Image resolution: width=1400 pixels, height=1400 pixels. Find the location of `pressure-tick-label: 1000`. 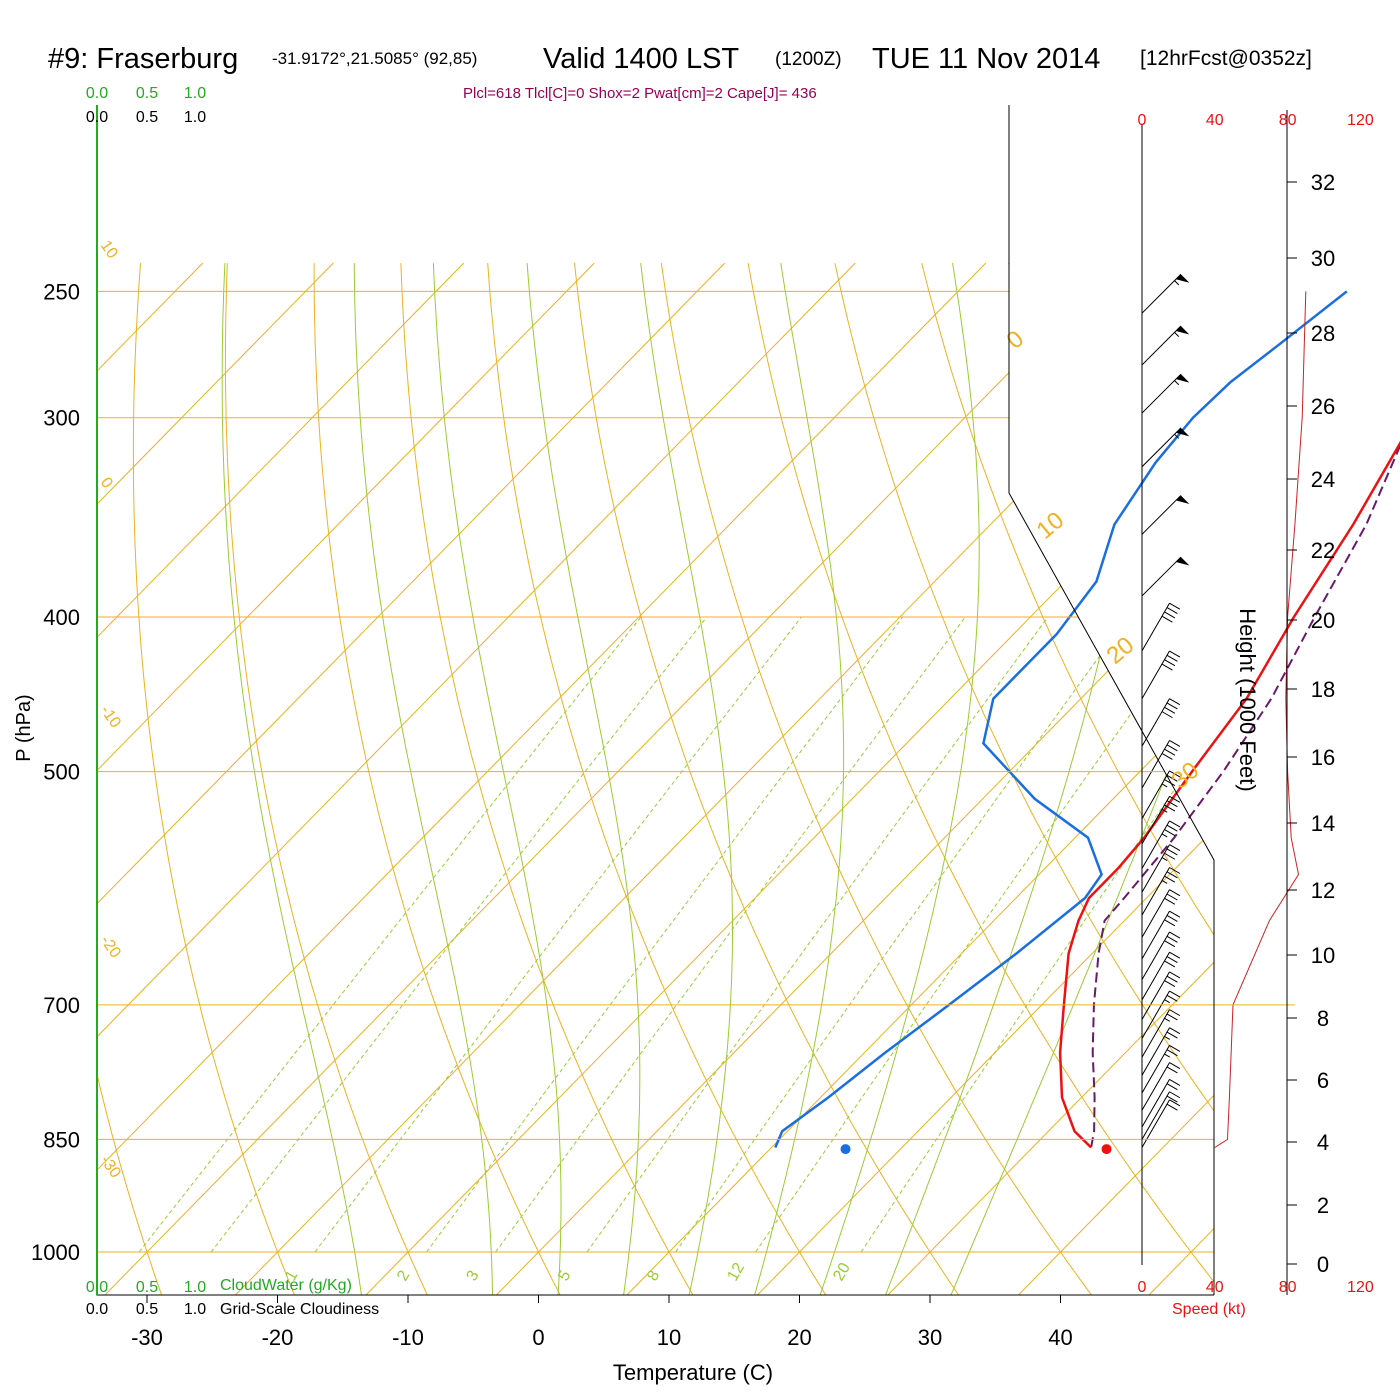

pressure-tick-label: 1000 is located at coordinates (55, 1252).